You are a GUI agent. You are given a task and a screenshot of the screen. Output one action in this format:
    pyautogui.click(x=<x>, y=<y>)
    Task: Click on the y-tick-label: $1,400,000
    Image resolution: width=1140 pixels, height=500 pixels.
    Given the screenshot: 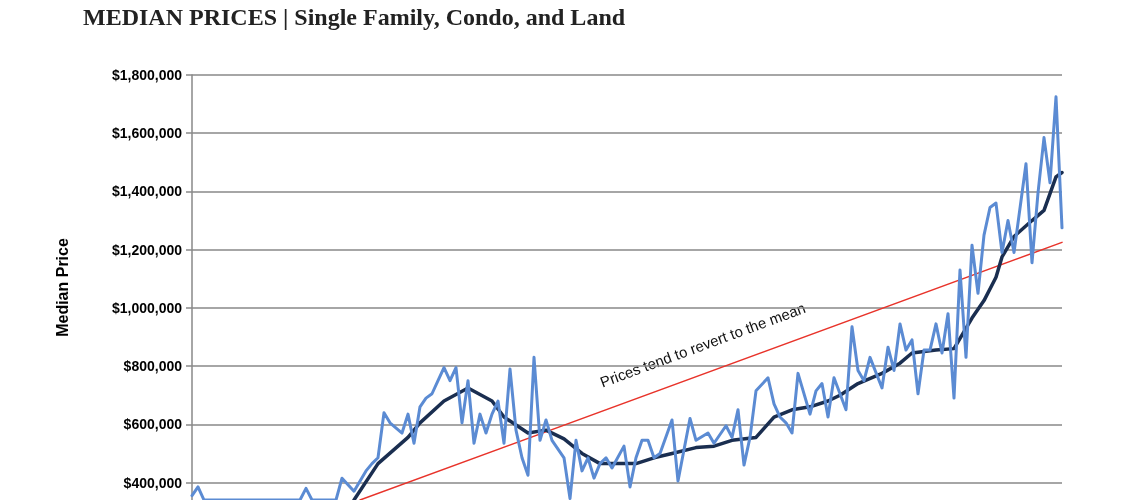 What is the action you would take?
    pyautogui.click(x=147, y=191)
    